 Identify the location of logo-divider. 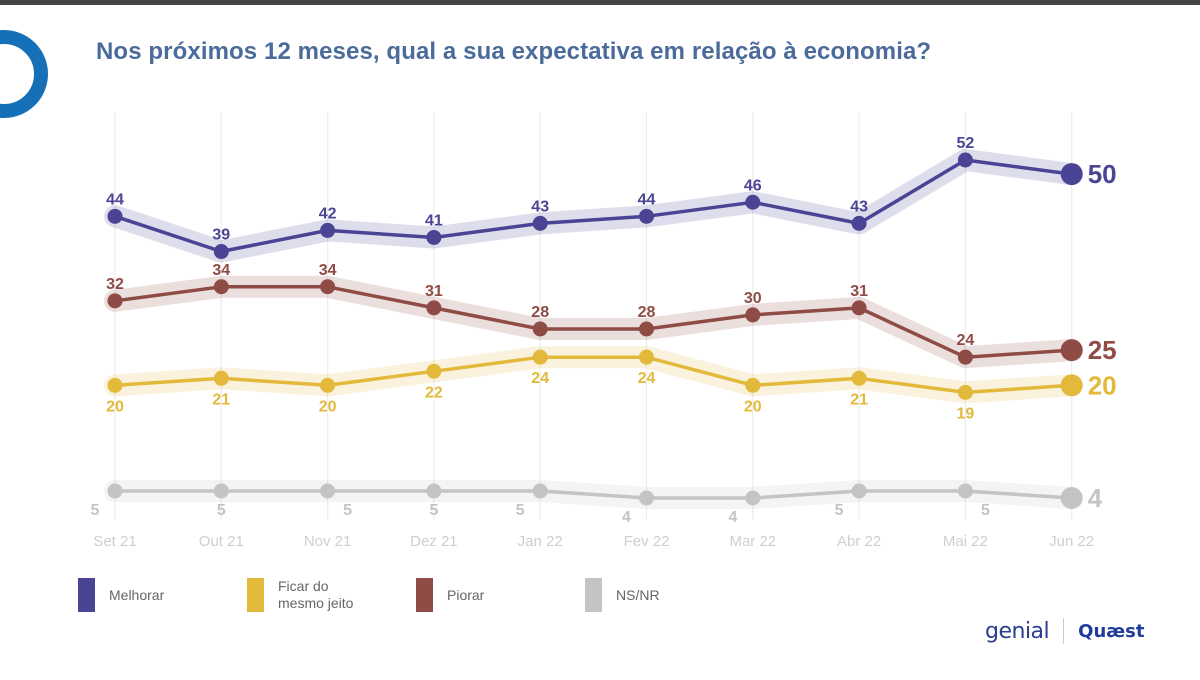
(1064, 631).